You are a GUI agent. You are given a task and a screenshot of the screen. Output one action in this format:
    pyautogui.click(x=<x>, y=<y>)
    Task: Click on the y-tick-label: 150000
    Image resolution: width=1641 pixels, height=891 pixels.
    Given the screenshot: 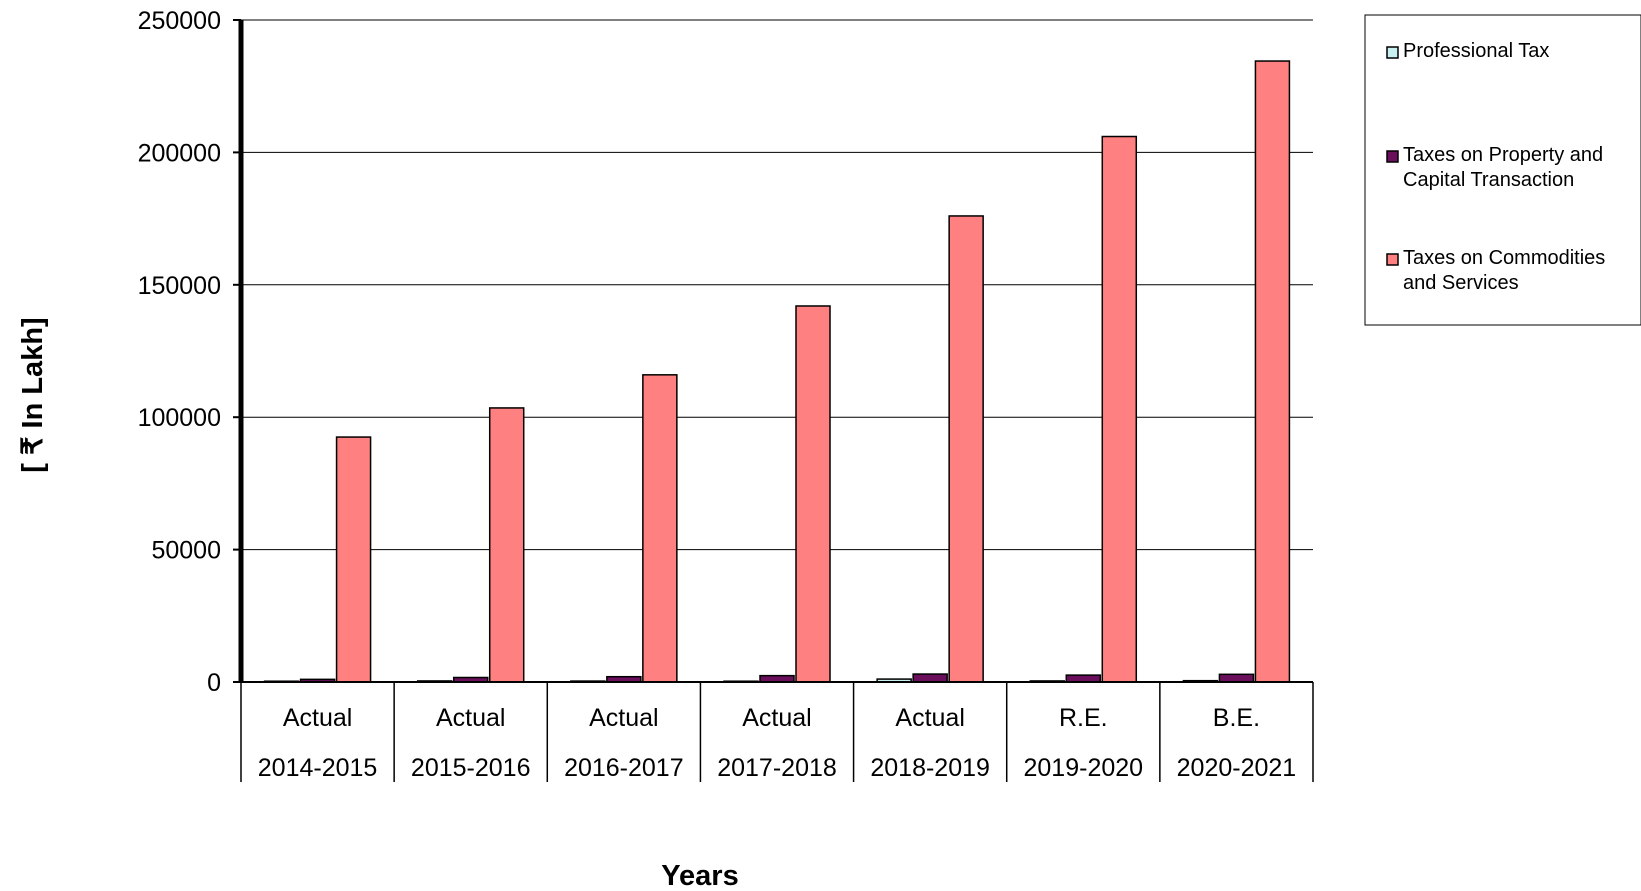 What is the action you would take?
    pyautogui.click(x=179, y=286)
    